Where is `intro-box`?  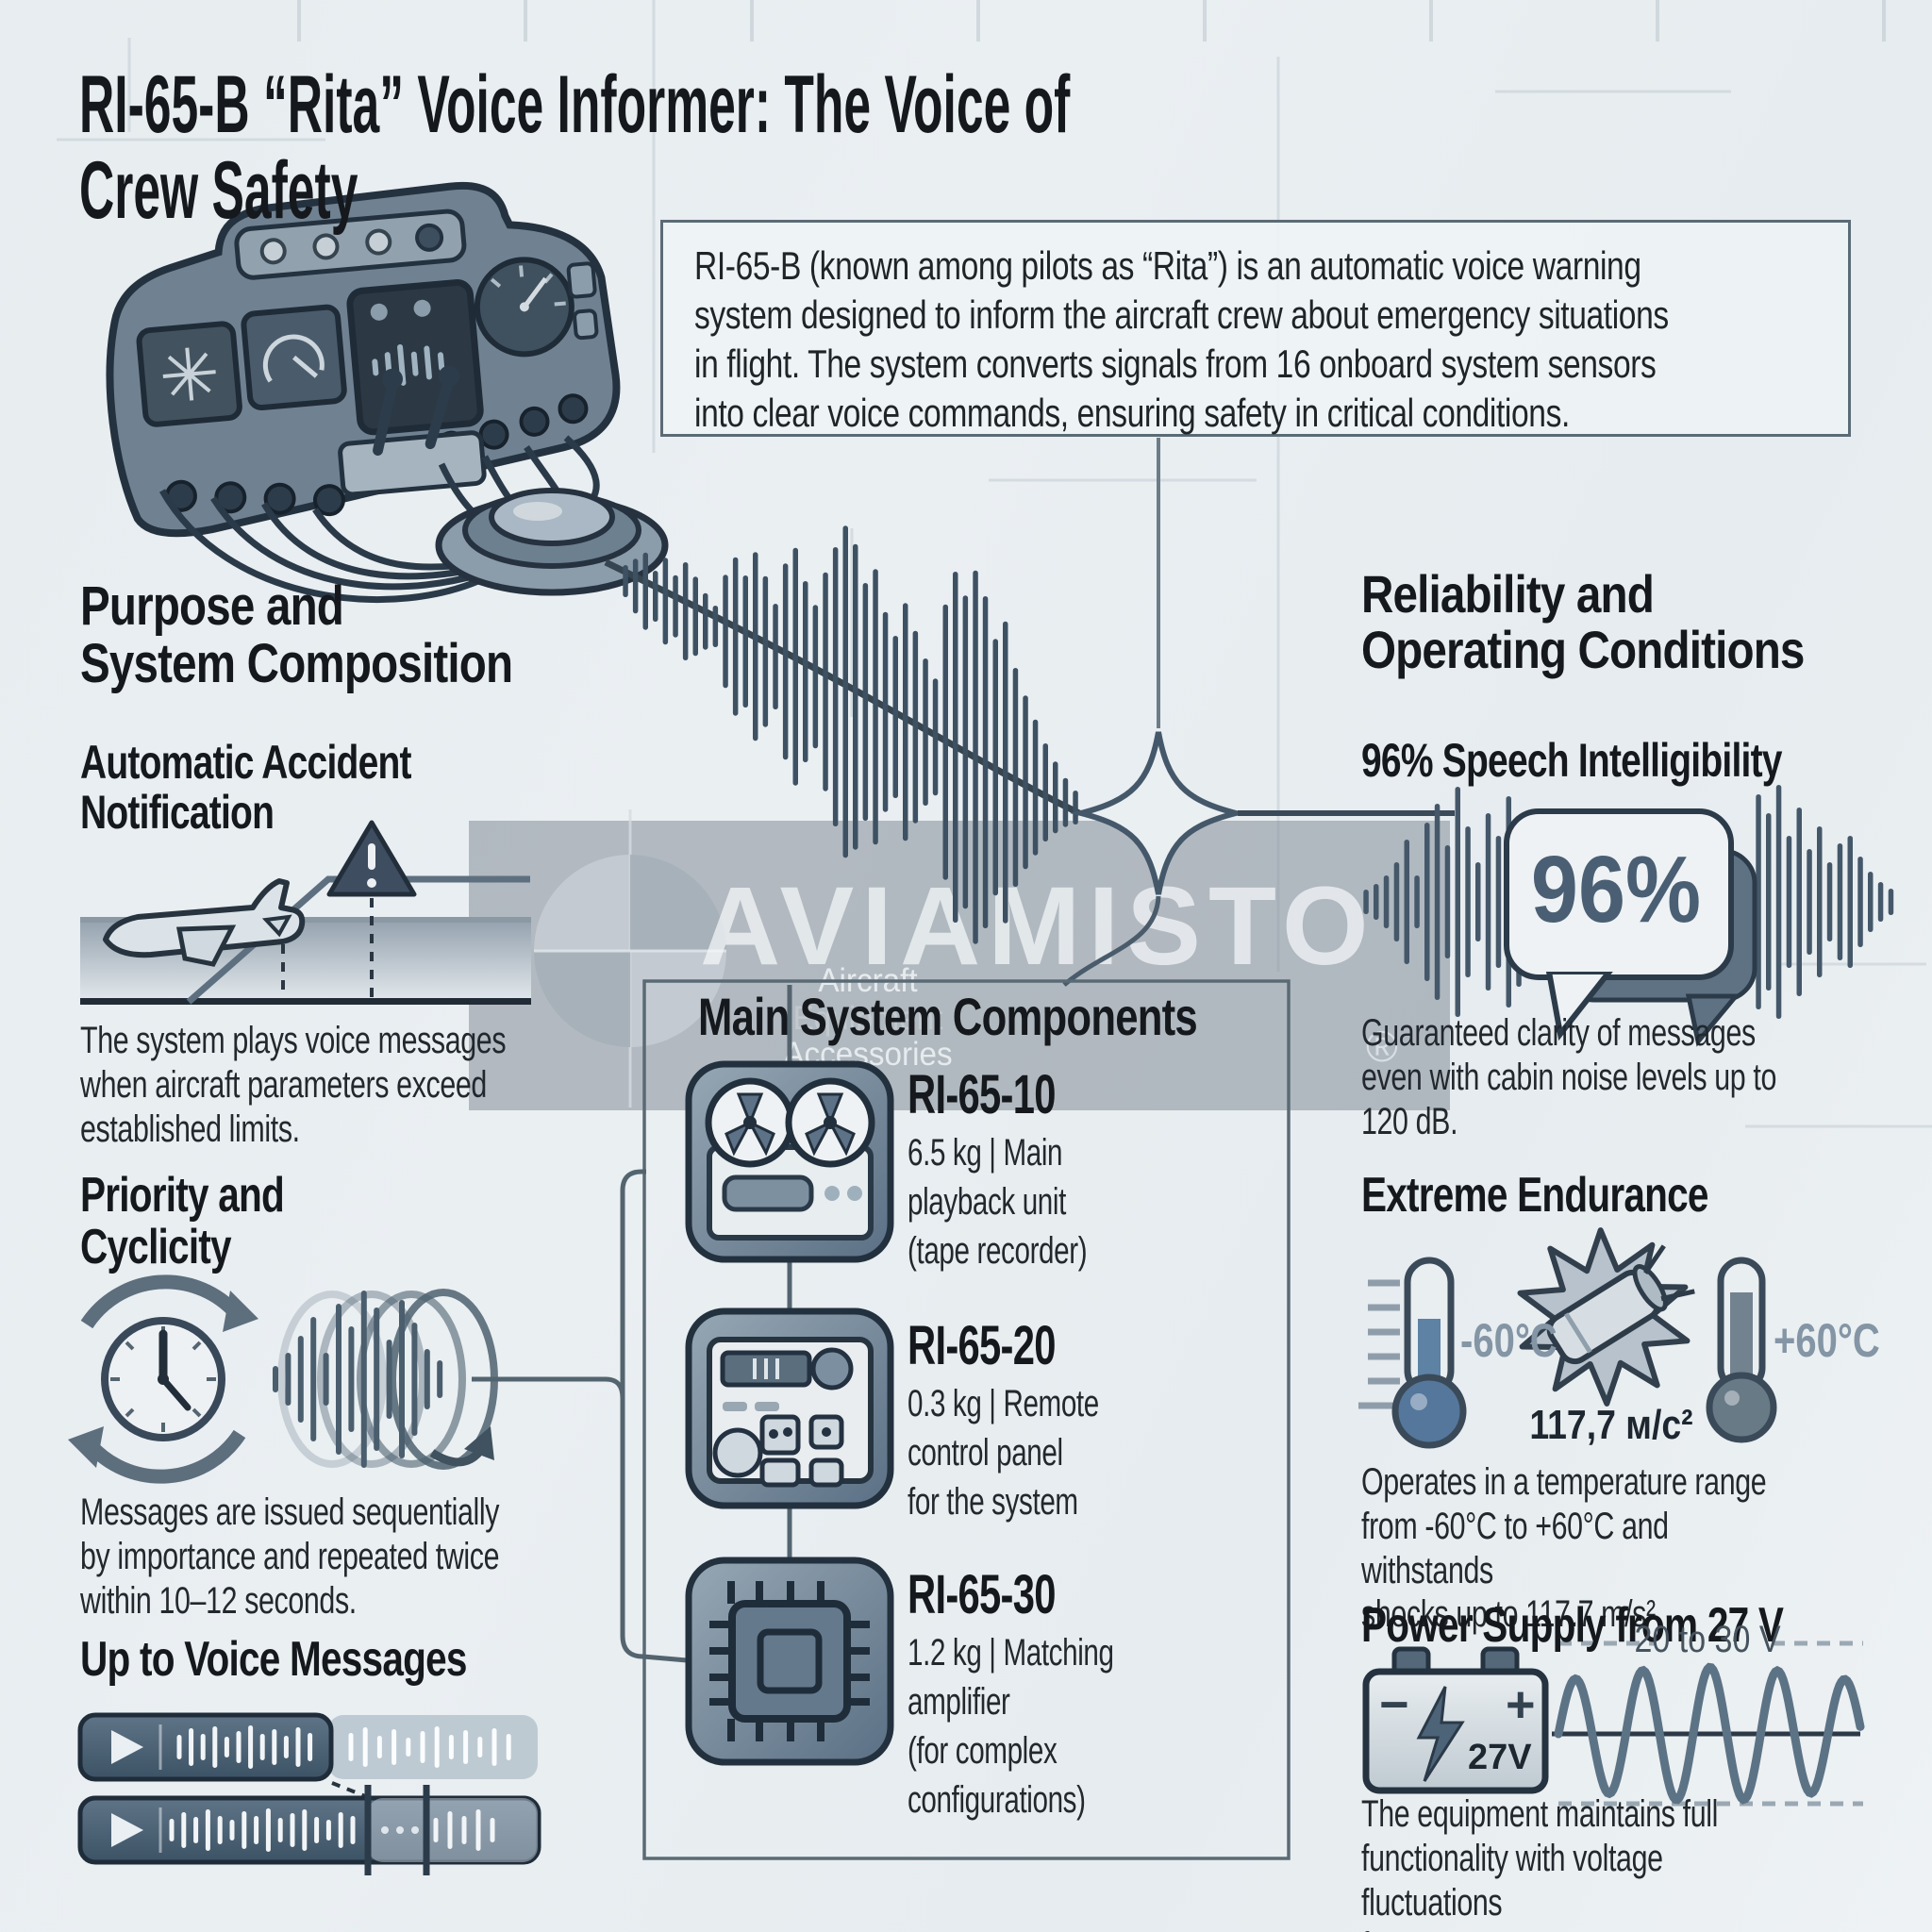 intro-box is located at coordinates (1255, 328).